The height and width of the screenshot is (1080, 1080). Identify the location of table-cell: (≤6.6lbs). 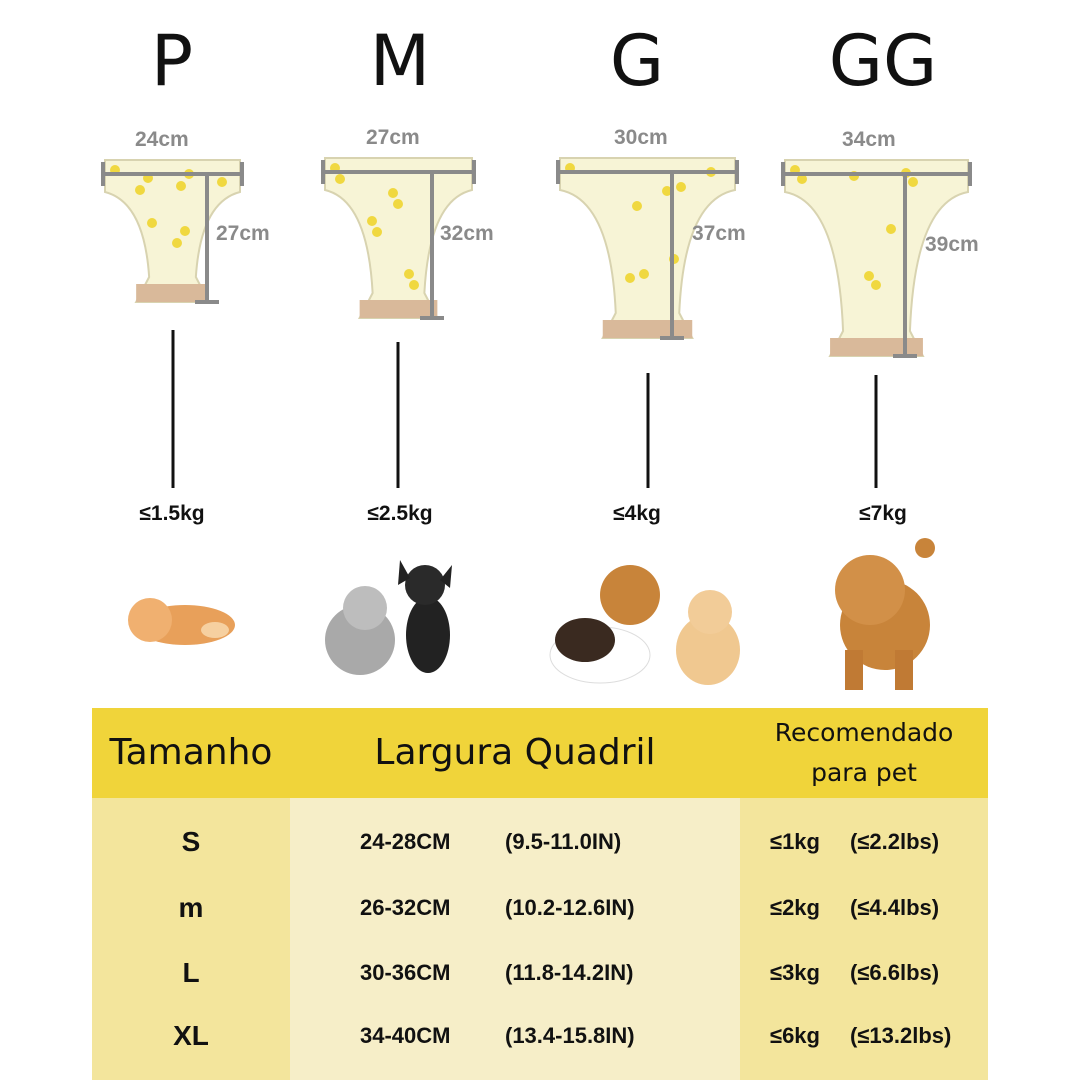
(895, 972).